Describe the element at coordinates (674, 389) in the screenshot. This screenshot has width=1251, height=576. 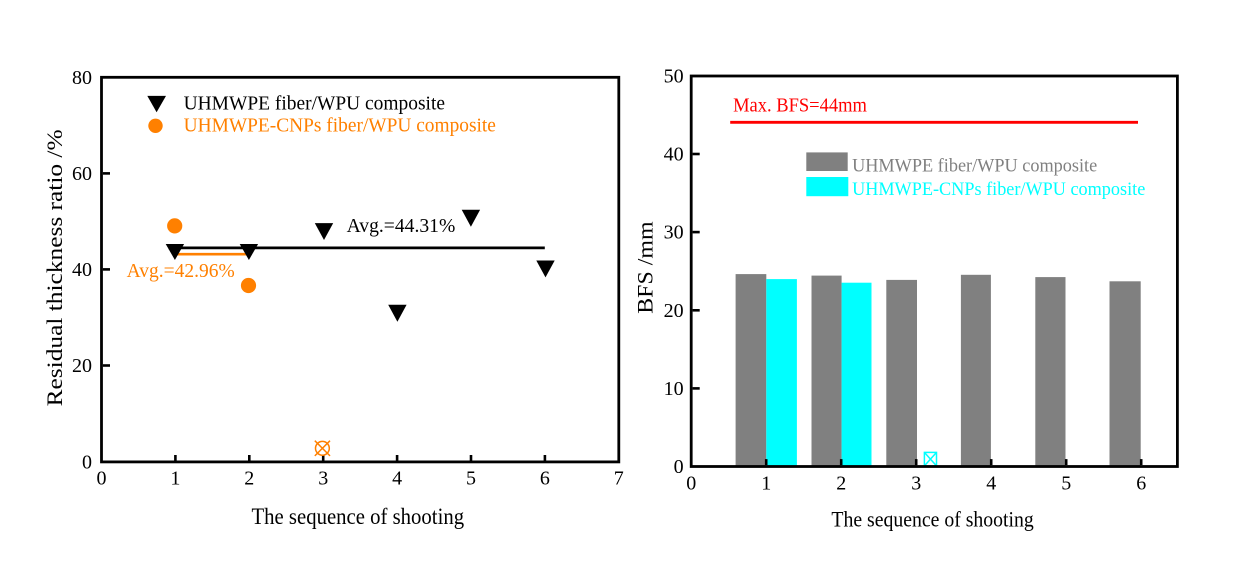
I see `svg-text: 10` at that location.